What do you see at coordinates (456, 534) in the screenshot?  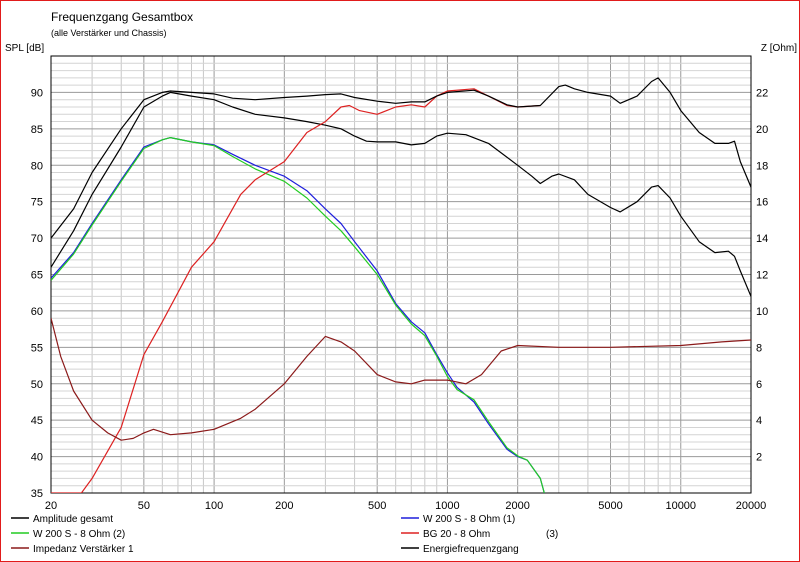 I see `legend-label: BG 20 - 8 Ohm` at bounding box center [456, 534].